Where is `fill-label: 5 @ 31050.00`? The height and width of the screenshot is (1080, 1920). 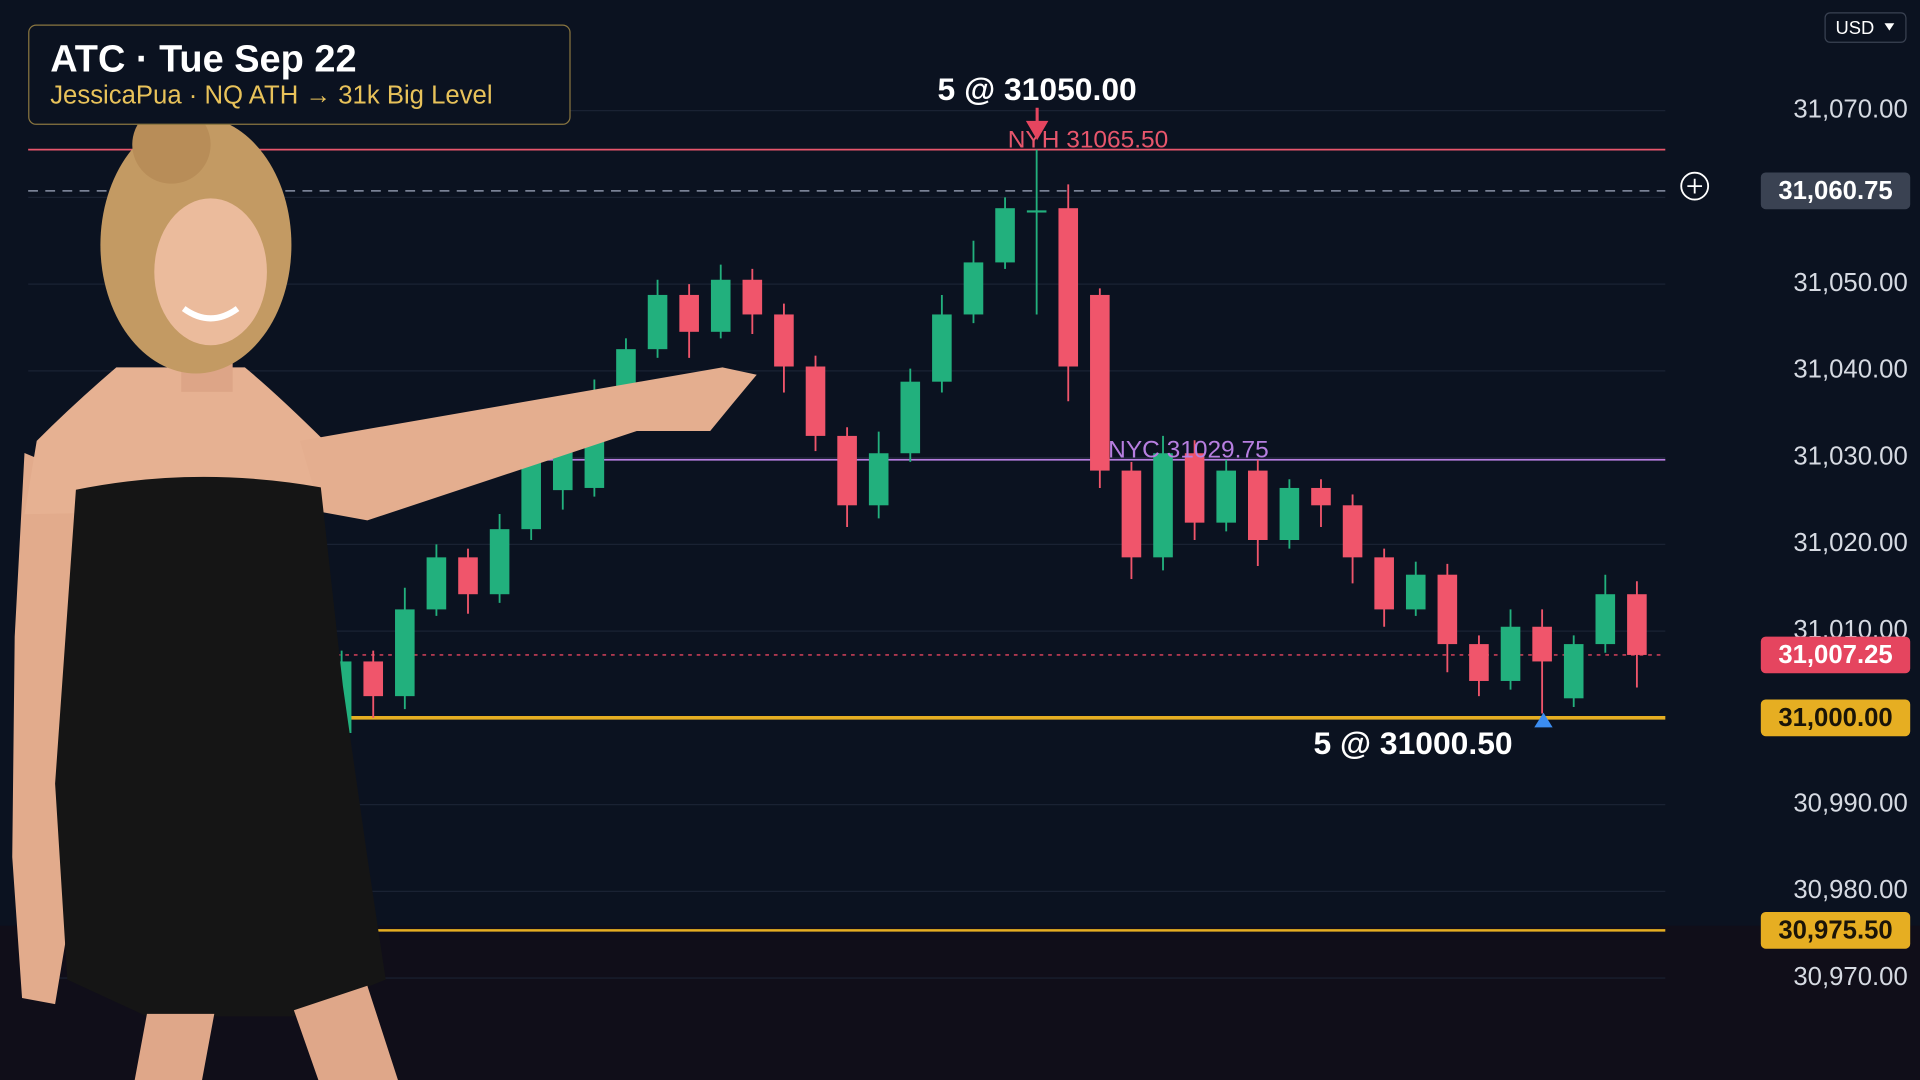
fill-label: 5 @ 31050.00 is located at coordinates (1037, 89).